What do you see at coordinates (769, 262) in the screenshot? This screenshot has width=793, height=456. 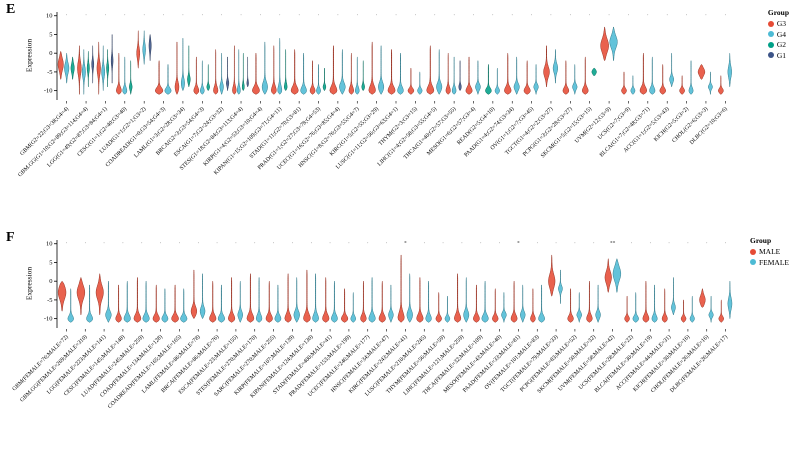 I see `legend-entry: FEMALE` at bounding box center [769, 262].